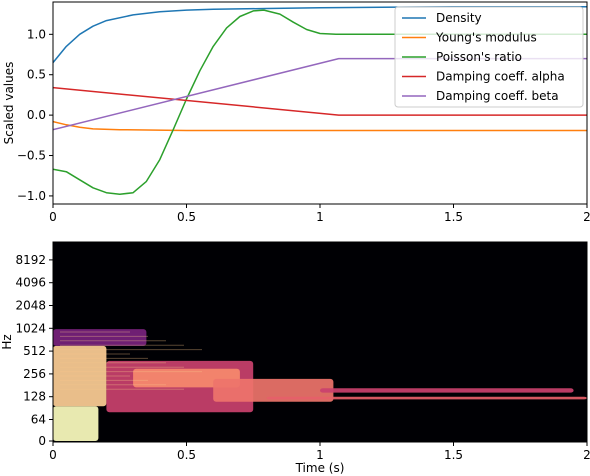 This screenshot has height=476, width=590. I want to click on y-tick-label: 8192, so click(30, 260).